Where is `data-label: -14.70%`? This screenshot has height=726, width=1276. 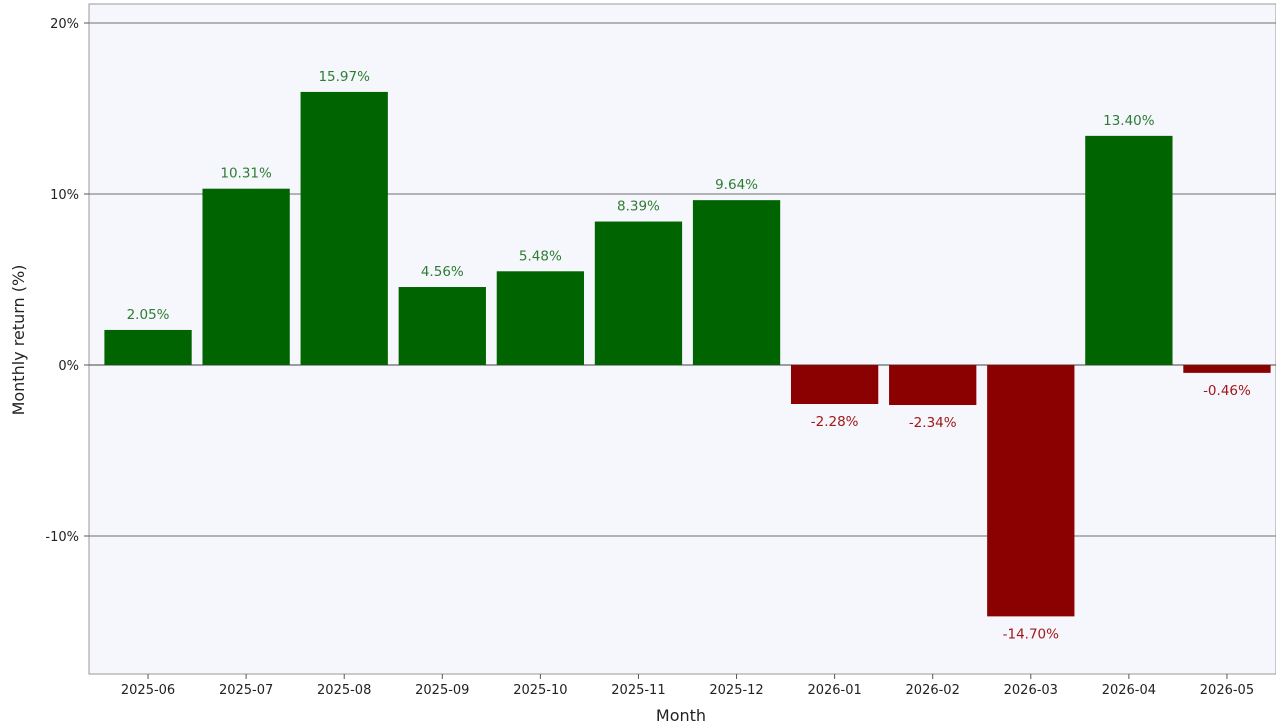
data-label: -14.70% is located at coordinates (1031, 634).